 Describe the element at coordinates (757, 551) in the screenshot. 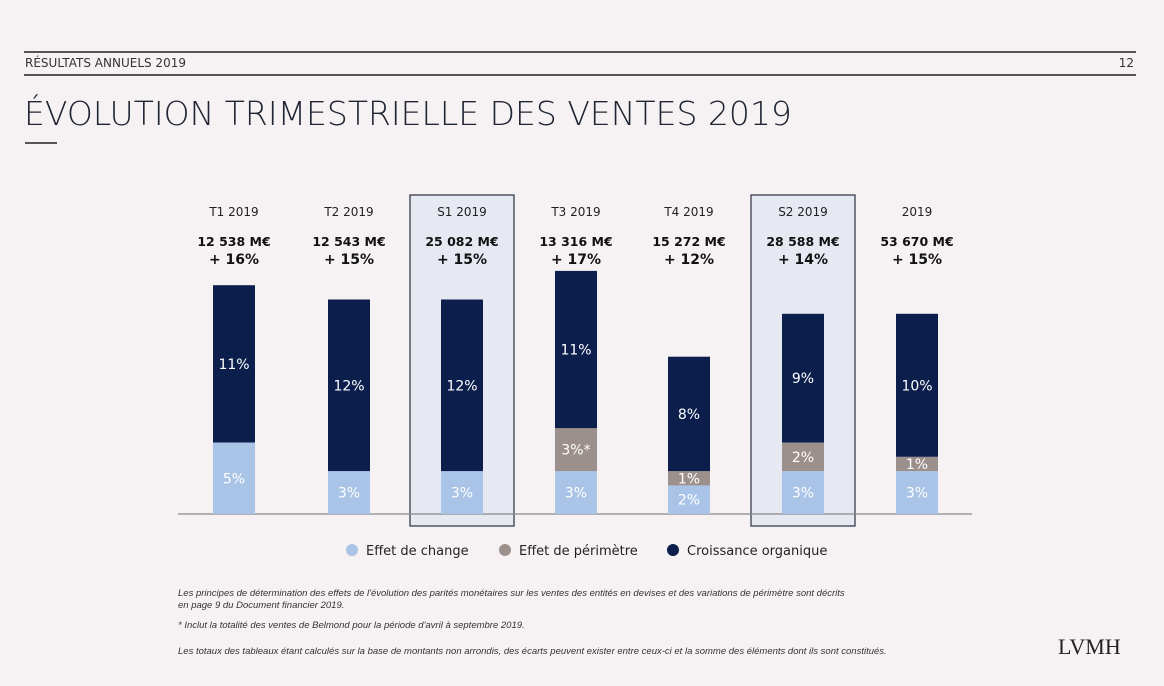

I see `legend-label: Croissance organique` at that location.